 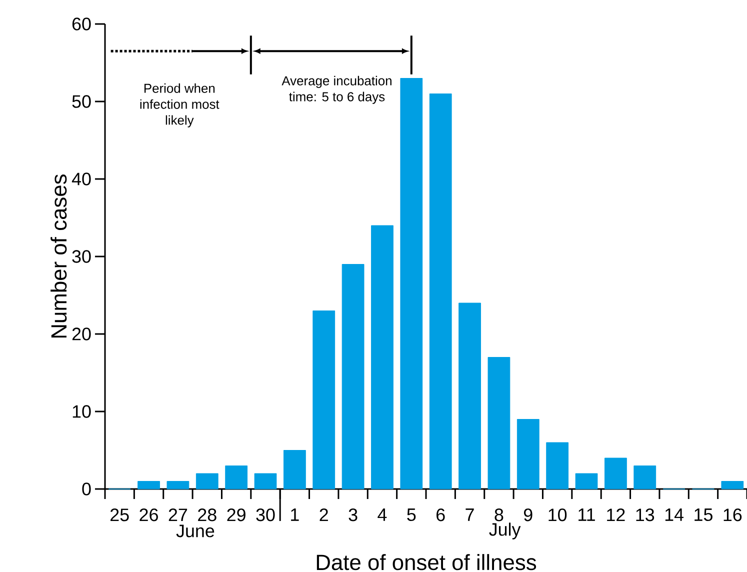 What do you see at coordinates (674, 514) in the screenshot?
I see `x-tick-label: 14` at bounding box center [674, 514].